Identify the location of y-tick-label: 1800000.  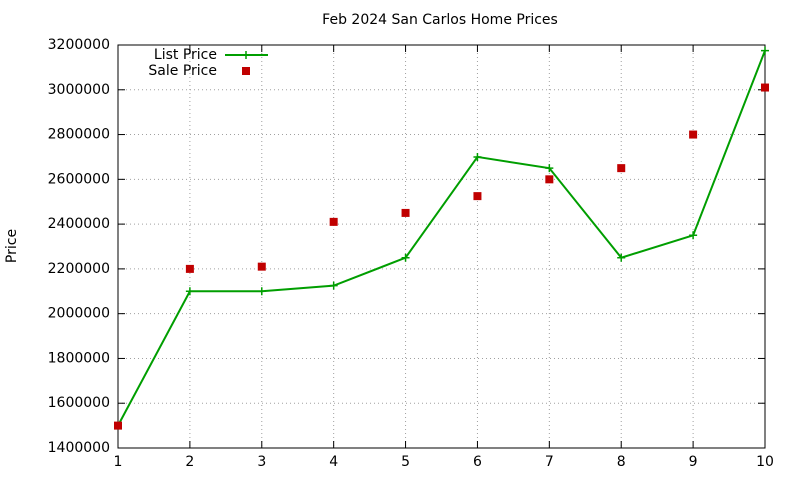
(79, 358).